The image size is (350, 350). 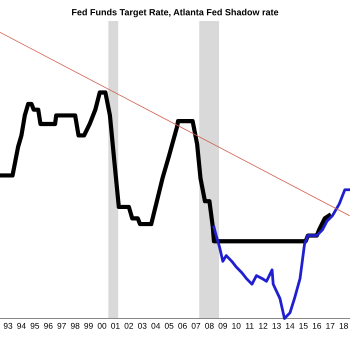 What do you see at coordinates (142, 325) in the screenshot?
I see `x-tick-label: 03` at bounding box center [142, 325].